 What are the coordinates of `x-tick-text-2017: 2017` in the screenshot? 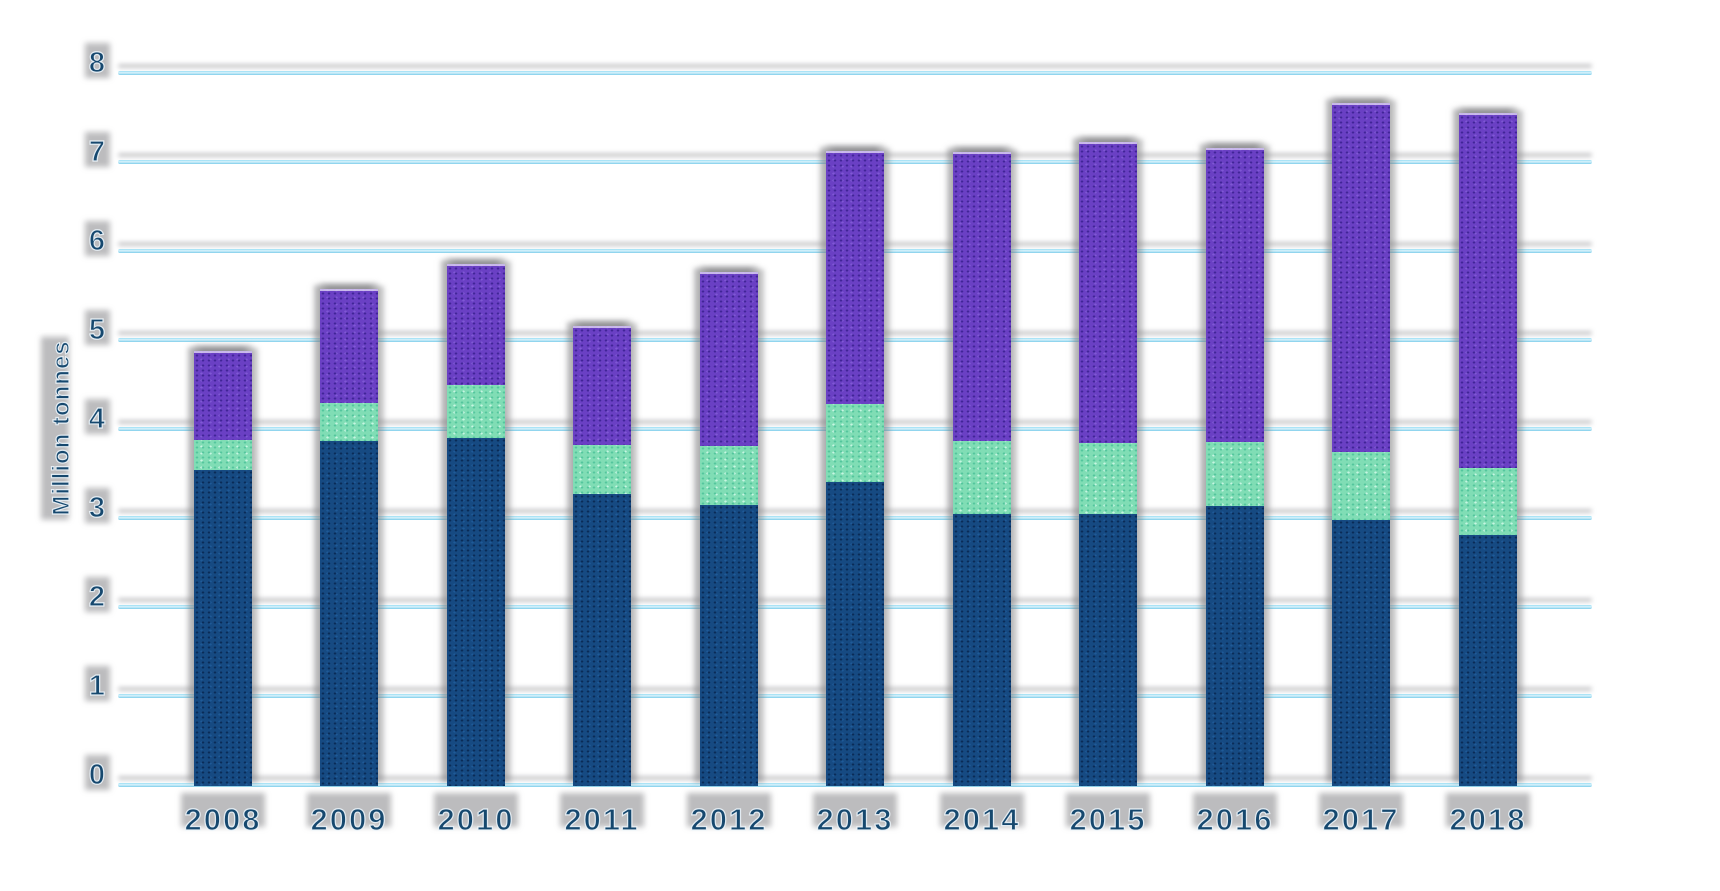 It's located at (1361, 819).